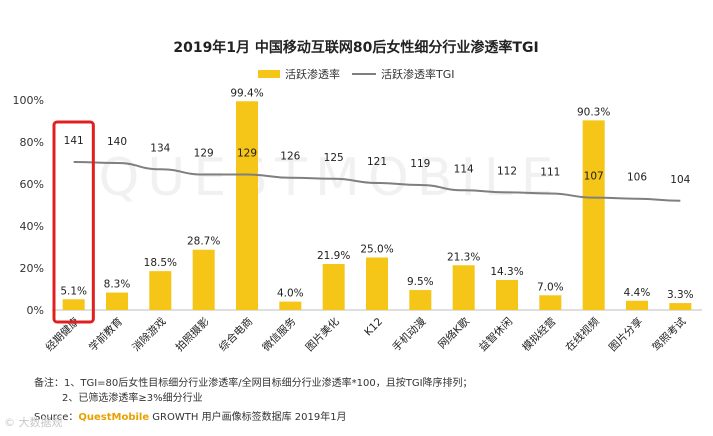 The image size is (713, 436). Describe the element at coordinates (203, 242) in the screenshot. I see `bar-value-label: 28.7%` at that location.